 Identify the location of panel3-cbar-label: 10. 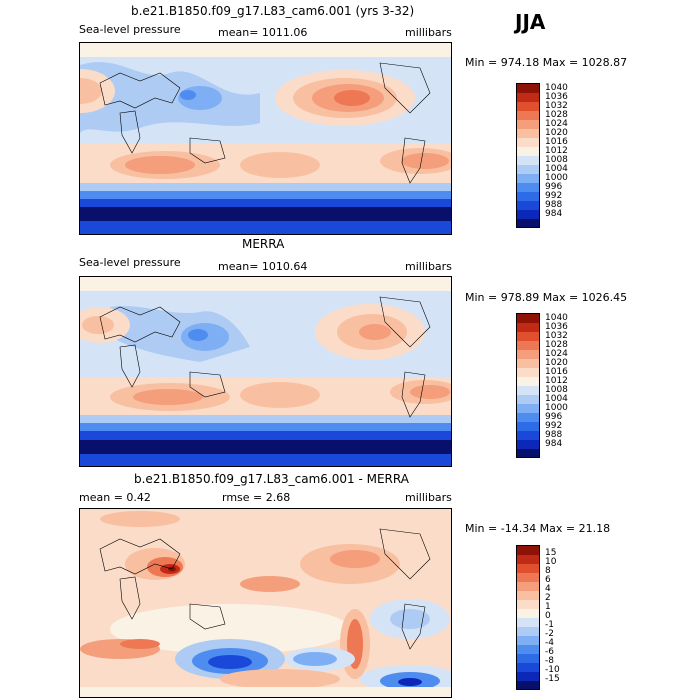
(551, 562).